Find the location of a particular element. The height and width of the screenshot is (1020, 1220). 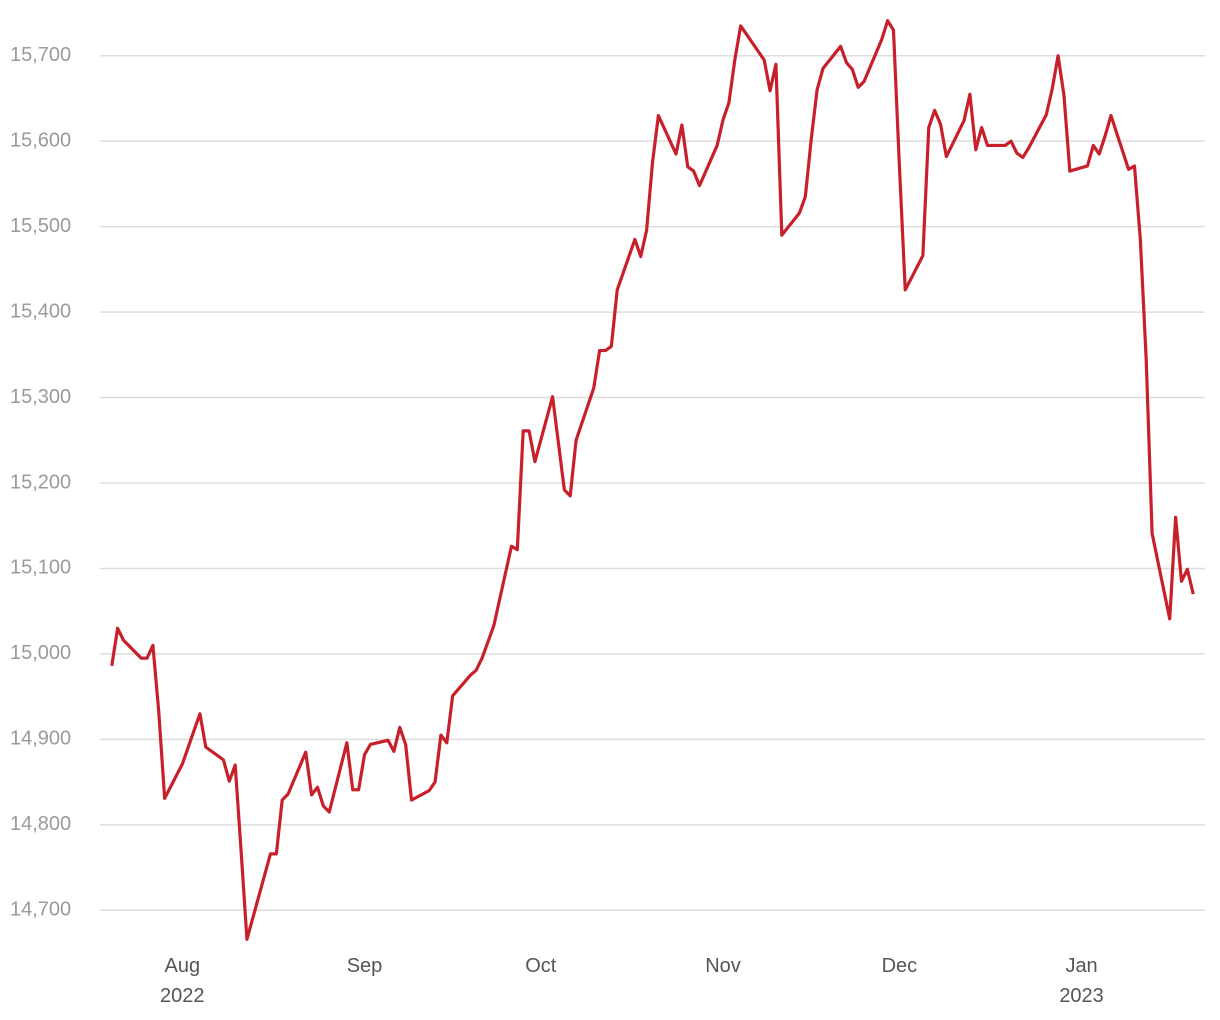

x-tick-label: Aug 2022 is located at coordinates (182, 981).